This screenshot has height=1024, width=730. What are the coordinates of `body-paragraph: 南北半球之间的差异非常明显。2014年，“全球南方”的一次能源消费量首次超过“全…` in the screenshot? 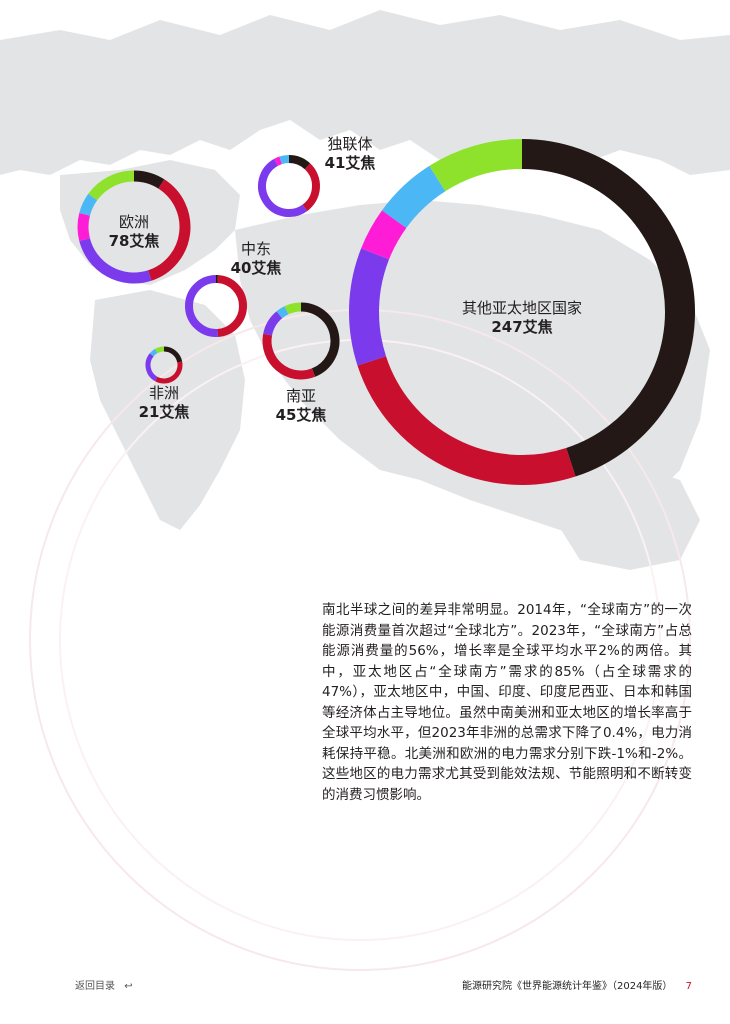 It's located at (507, 702).